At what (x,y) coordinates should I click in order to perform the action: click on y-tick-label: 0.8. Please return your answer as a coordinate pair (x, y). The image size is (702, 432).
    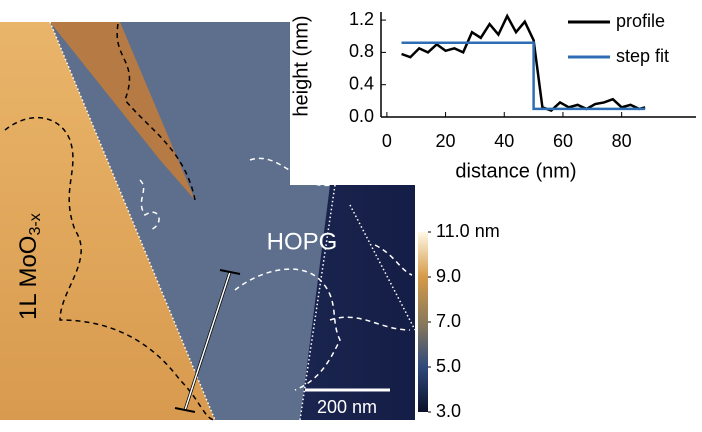
    Looking at the image, I should click on (361, 51).